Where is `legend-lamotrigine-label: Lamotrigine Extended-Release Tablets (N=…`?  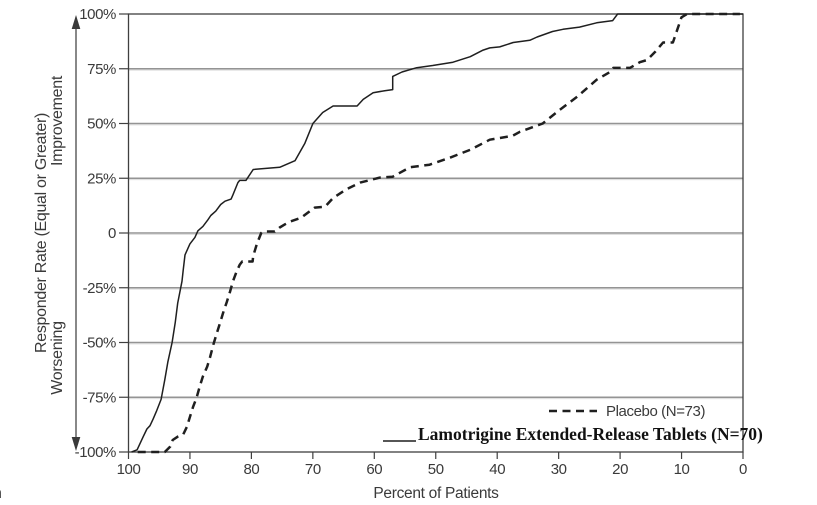 legend-lamotrigine-label: Lamotrigine Extended-Release Tablets (N=… is located at coordinates (590, 434).